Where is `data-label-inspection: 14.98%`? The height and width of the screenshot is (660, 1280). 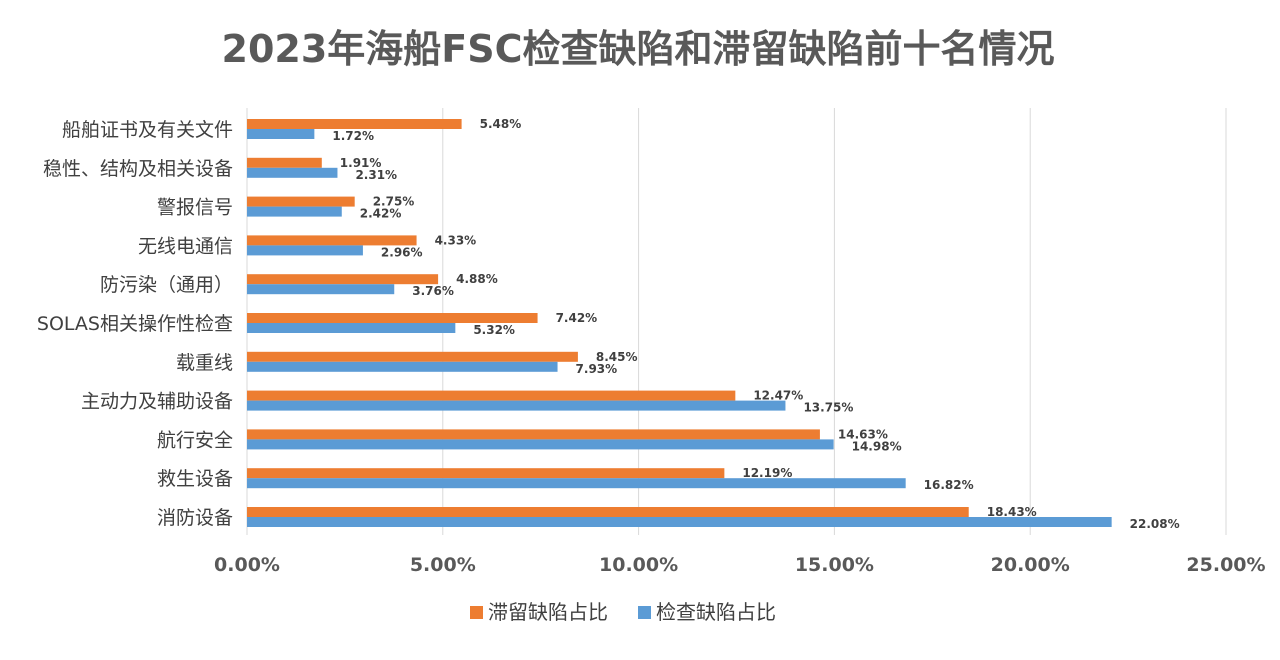
data-label-inspection: 14.98% is located at coordinates (877, 446).